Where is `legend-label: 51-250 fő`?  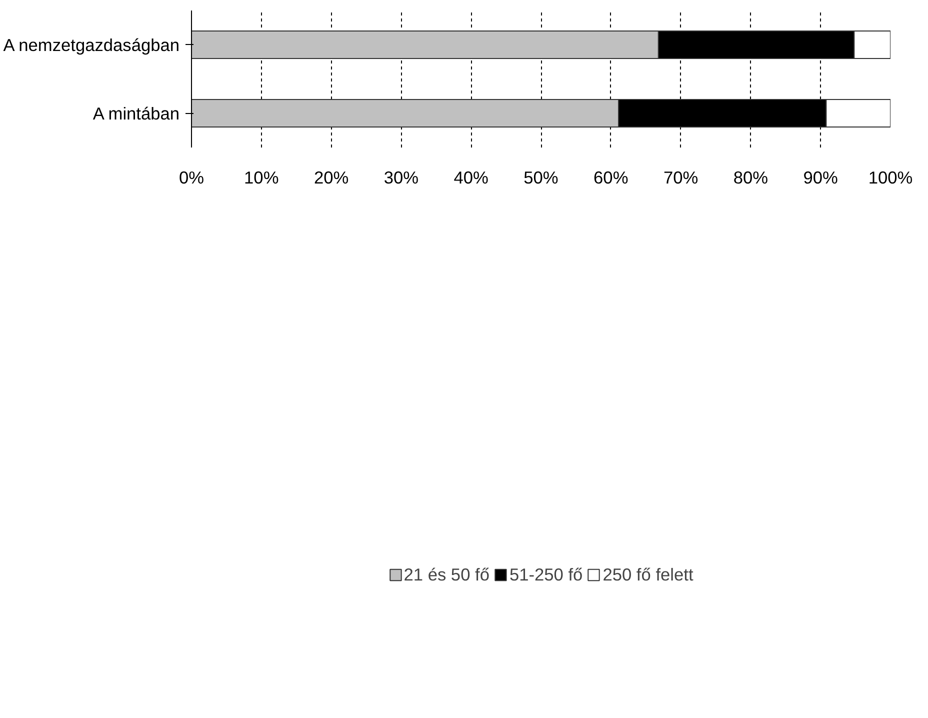
legend-label: 51-250 fő is located at coordinates (546, 575).